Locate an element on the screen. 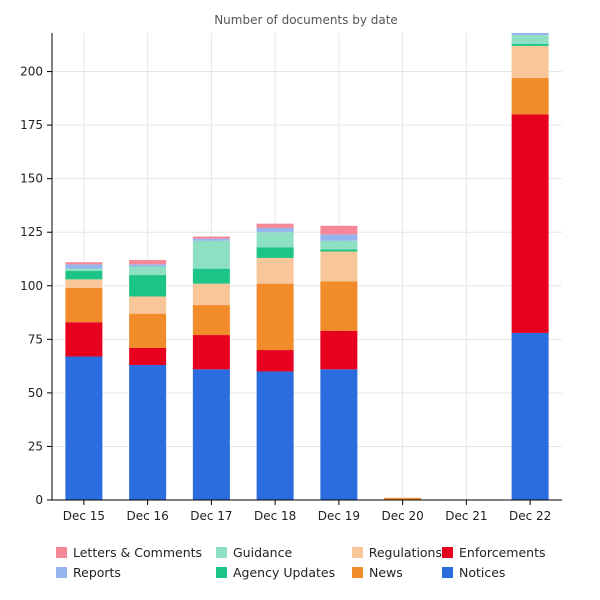 This screenshot has height=600, width=600. y-tick-label: 50 is located at coordinates (35, 393).